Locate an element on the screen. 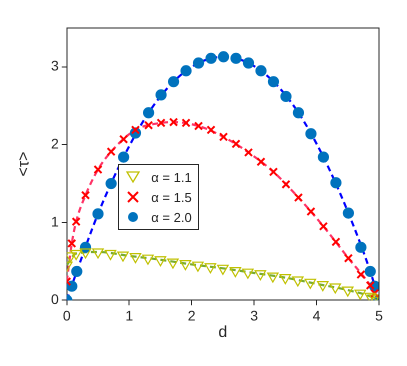 This screenshot has width=407, height=366. x-tick-label: 5 is located at coordinates (379, 315).